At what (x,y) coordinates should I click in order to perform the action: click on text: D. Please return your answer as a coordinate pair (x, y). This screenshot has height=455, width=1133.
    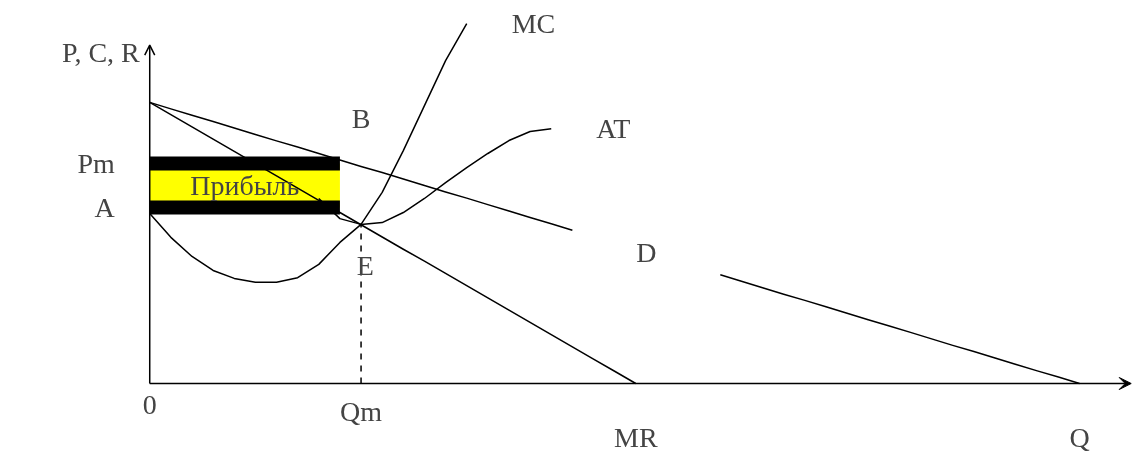
    Looking at the image, I should click on (646, 252).